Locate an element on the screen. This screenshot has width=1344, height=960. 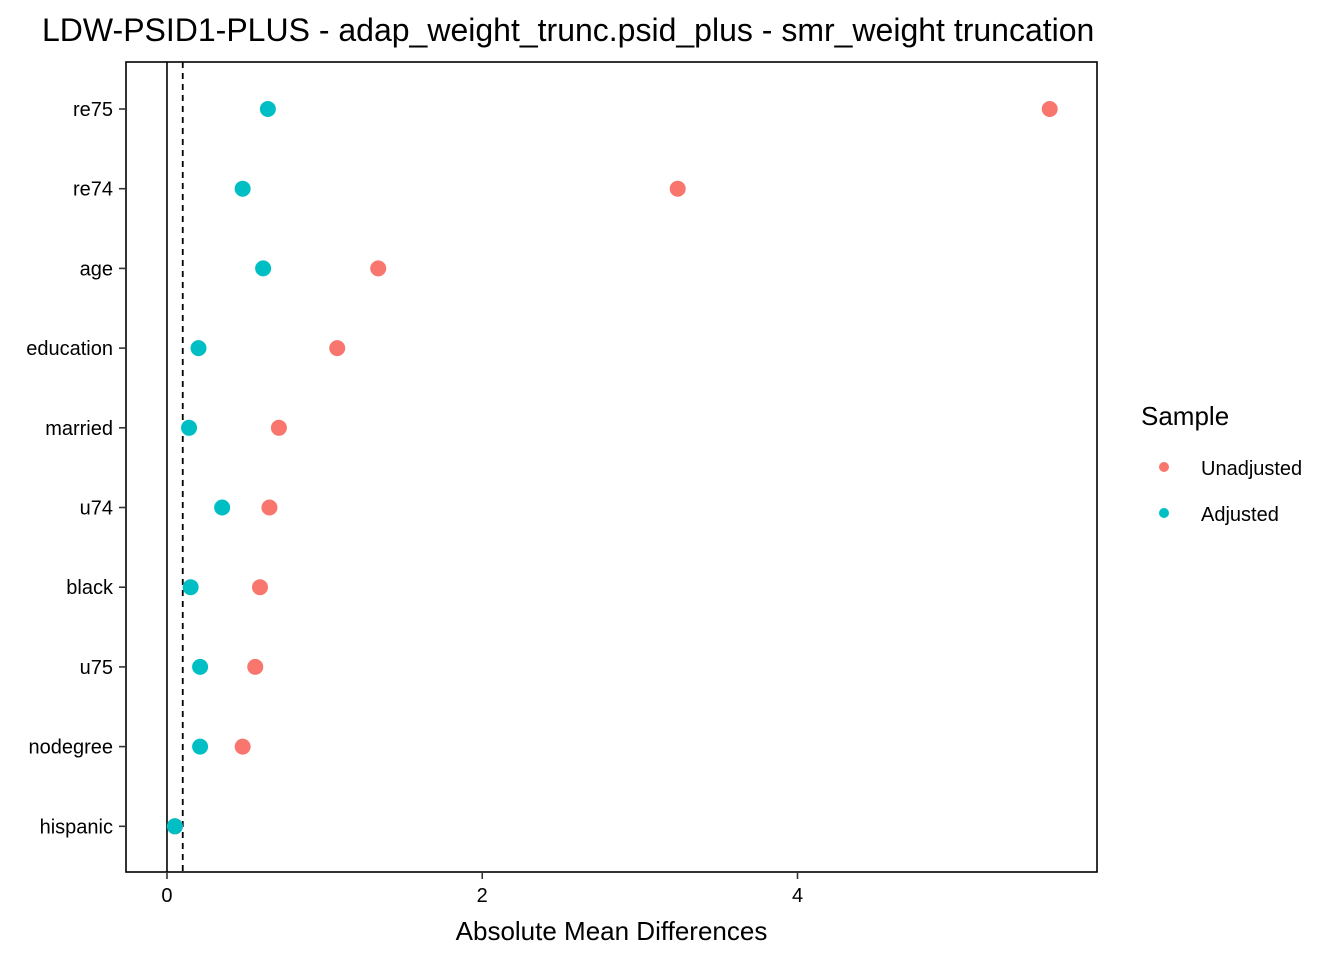
legend-label-adjusted: Adjusted is located at coordinates (1240, 515).